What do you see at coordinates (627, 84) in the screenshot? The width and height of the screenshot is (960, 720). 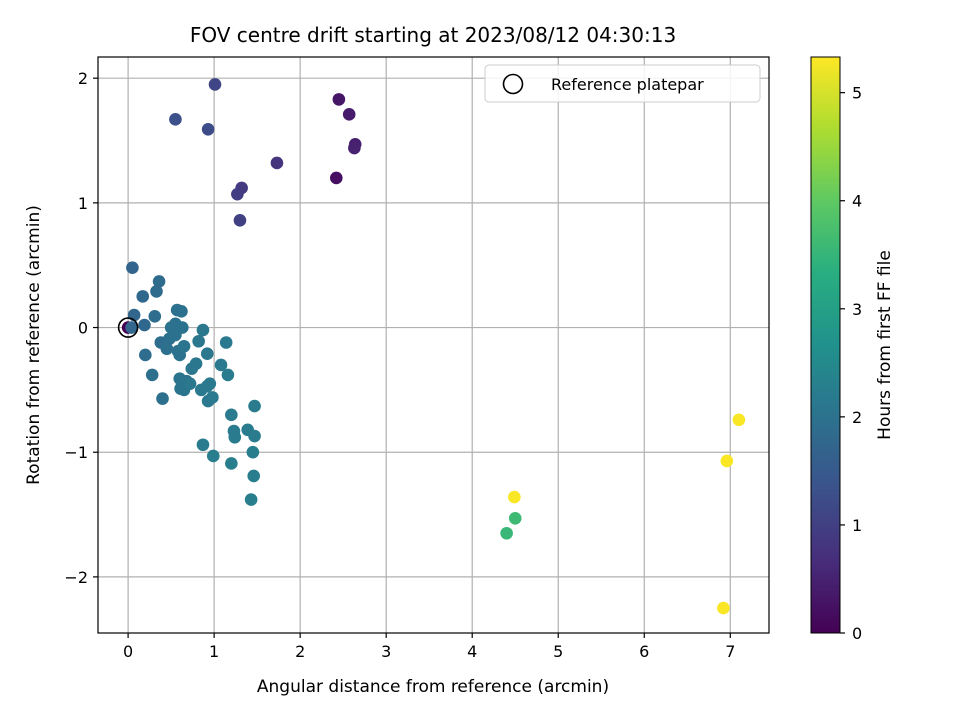 I see `legend-label: Reference platepar` at bounding box center [627, 84].